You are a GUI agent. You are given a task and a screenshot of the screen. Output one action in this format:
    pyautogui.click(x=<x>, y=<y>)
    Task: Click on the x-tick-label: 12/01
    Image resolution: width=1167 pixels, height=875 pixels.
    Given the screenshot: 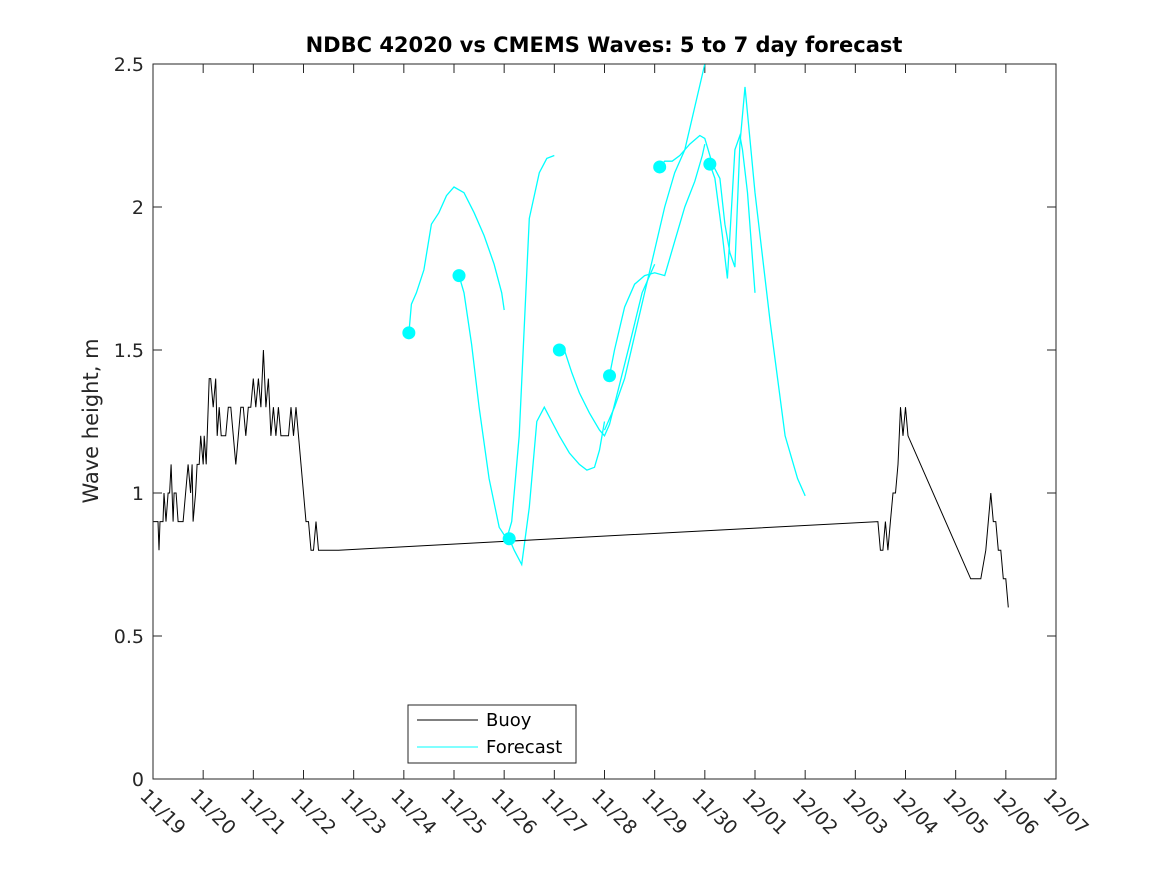 What is the action you would take?
    pyautogui.click(x=764, y=812)
    